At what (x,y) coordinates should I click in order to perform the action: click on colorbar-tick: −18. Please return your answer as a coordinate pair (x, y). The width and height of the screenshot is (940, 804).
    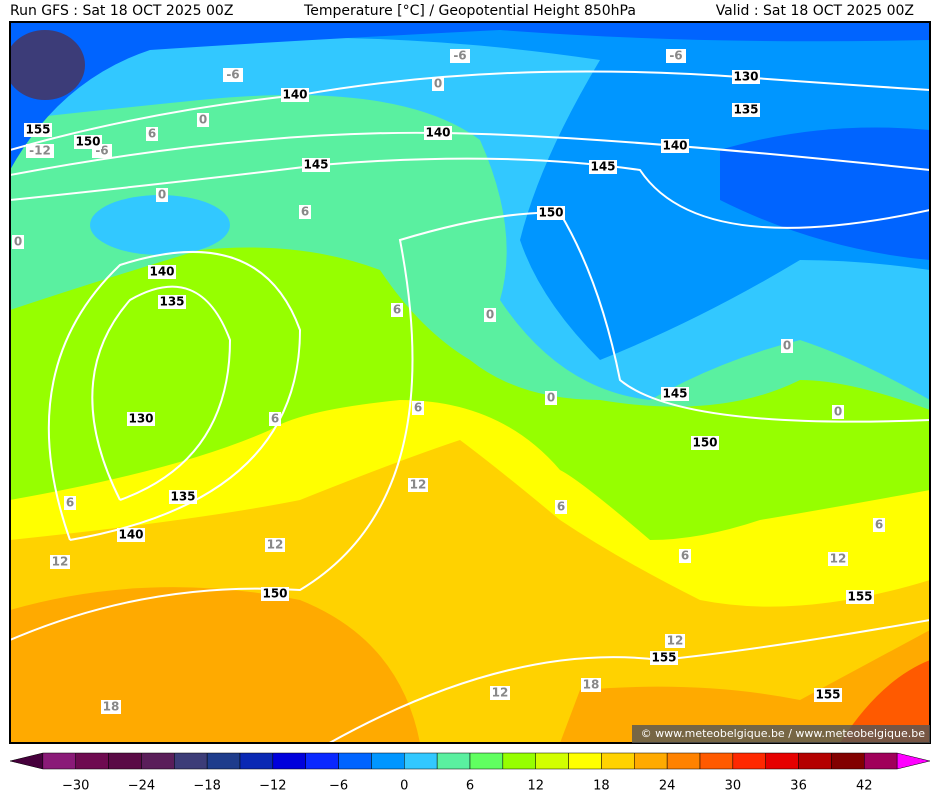
    Looking at the image, I should click on (206, 786).